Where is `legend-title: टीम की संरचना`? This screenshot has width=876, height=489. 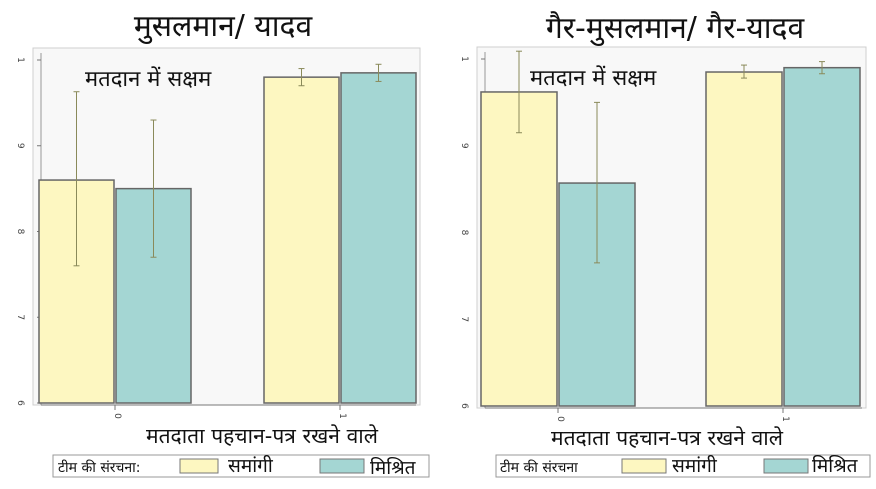
legend-title: टीम की संरचना is located at coordinates (539, 467).